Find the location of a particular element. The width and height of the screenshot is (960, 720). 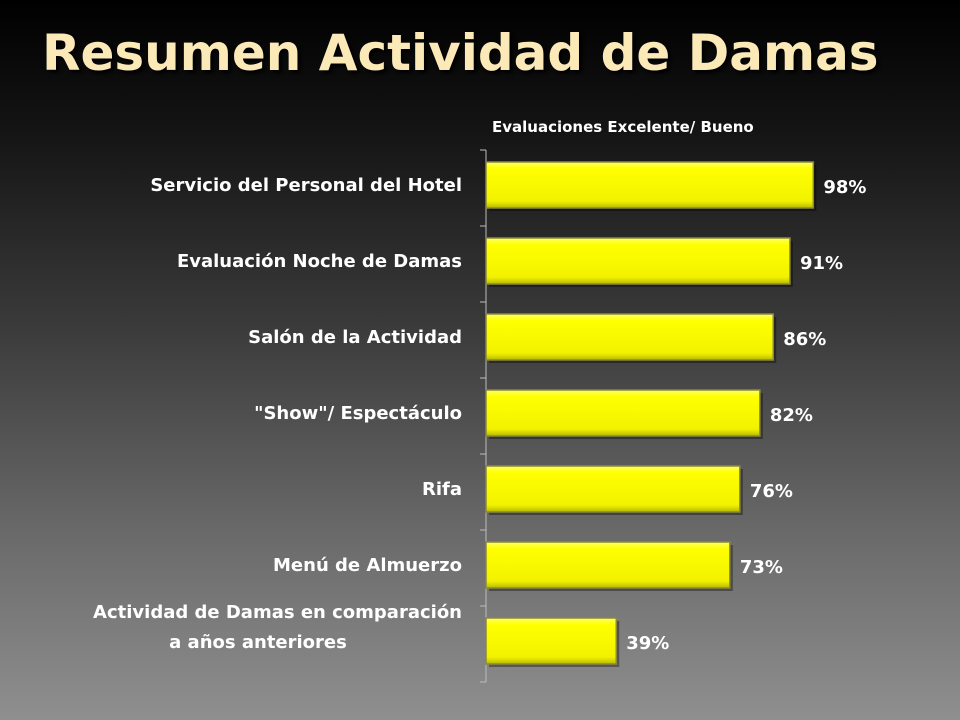

category-label-6-line-0: Actividad de Damas en comparación is located at coordinates (277, 612).